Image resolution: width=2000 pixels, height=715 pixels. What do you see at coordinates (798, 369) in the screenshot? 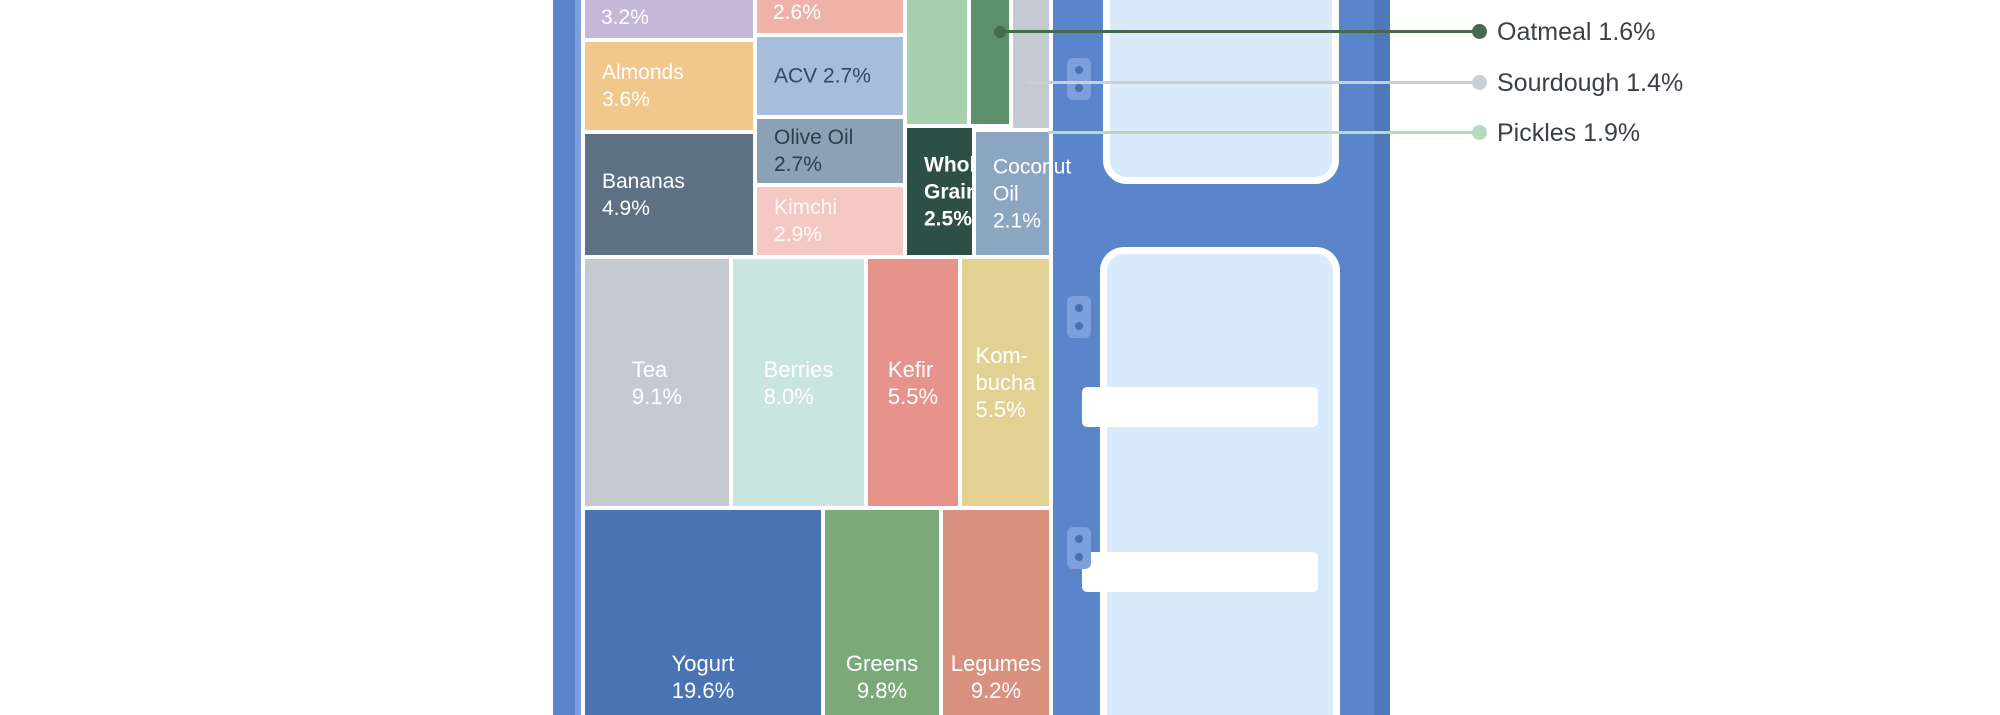
I see `tile-label: Berries` at bounding box center [798, 369].